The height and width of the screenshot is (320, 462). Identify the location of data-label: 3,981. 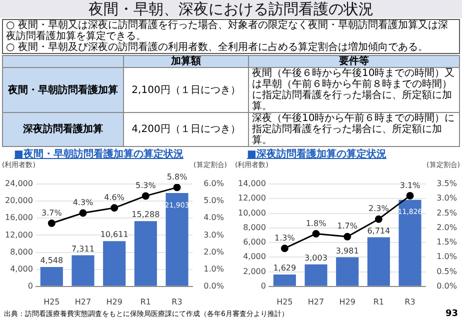
(347, 251).